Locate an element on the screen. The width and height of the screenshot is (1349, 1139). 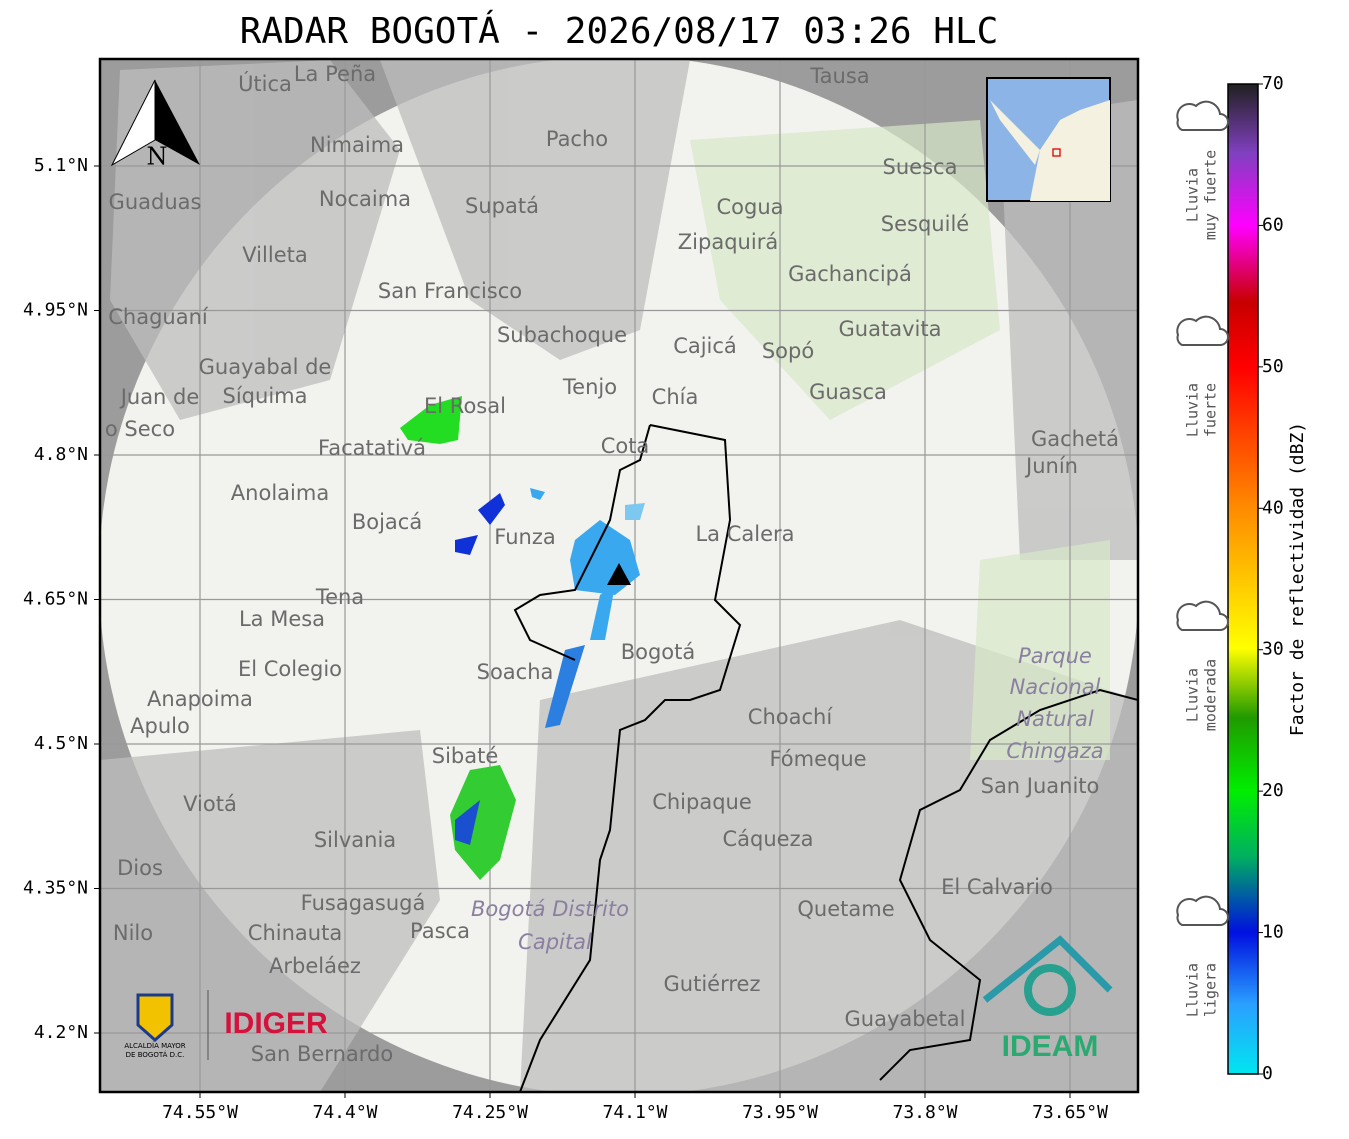
place-label: Chaguaní is located at coordinates (158, 317).